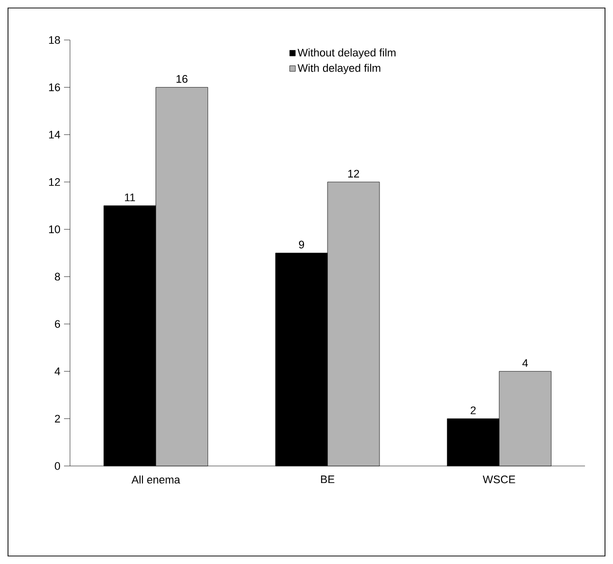 The image size is (613, 564). Describe the element at coordinates (301, 244) in the screenshot. I see `data-label: 9` at that location.